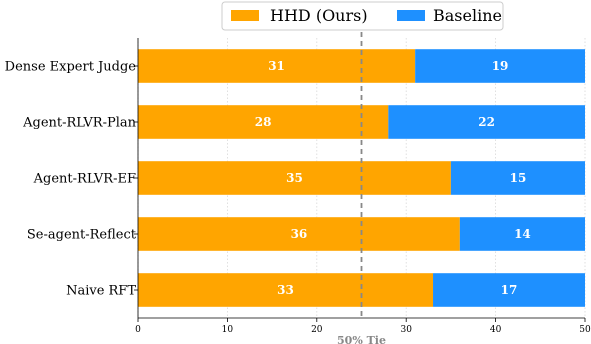 This screenshot has height=344, width=591. What do you see at coordinates (319, 15) in the screenshot?
I see `legend-label: HHD (Ours)` at bounding box center [319, 15].